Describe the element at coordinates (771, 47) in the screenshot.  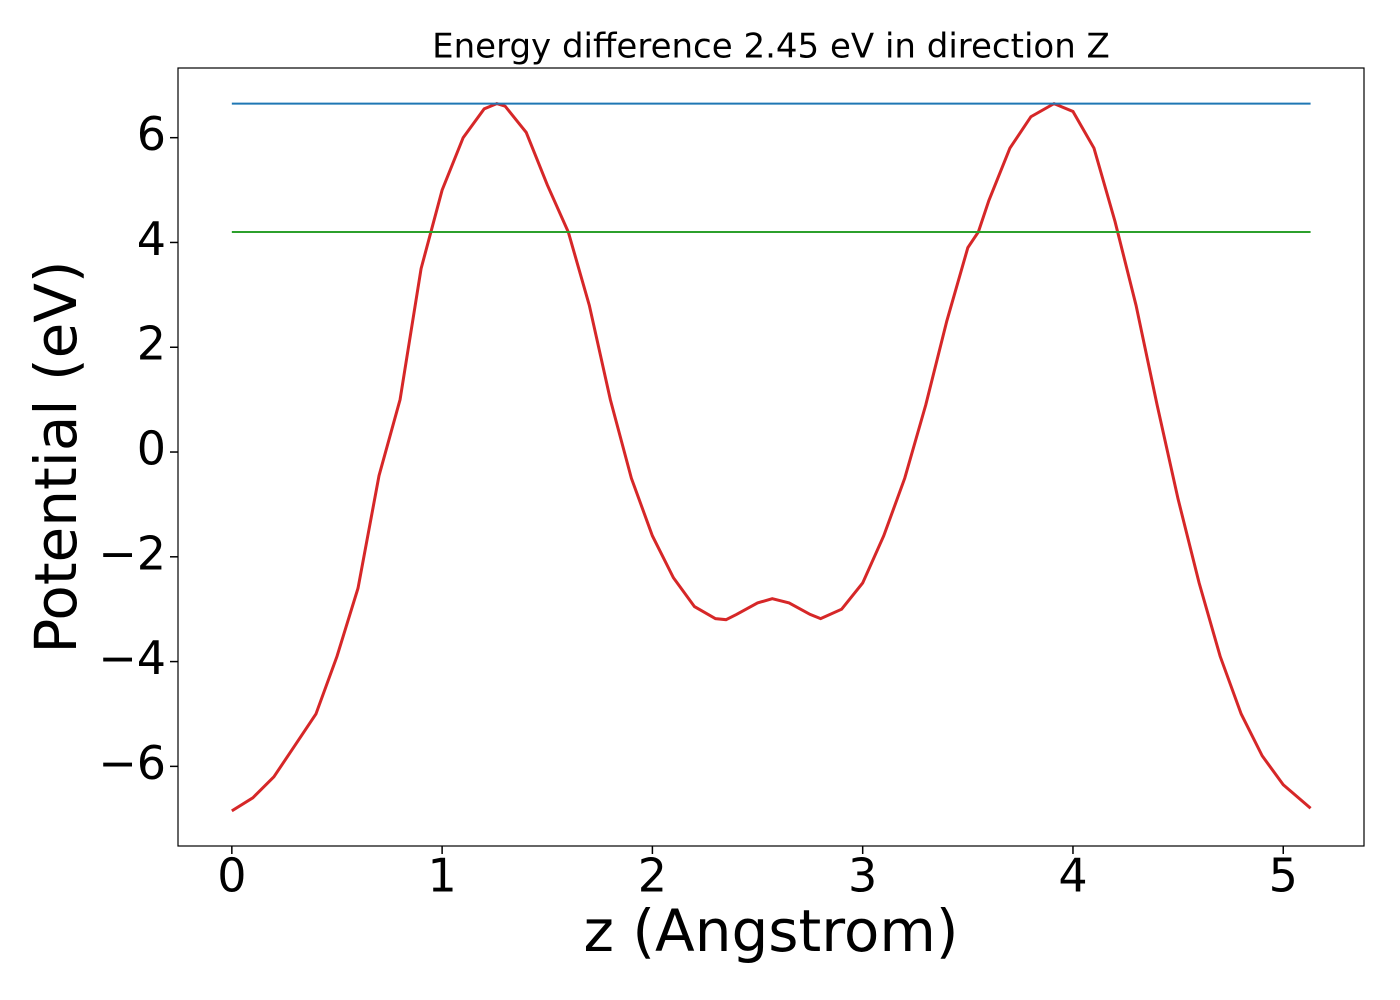
I see `chart-title: Energy difference 2.45 eV in direction Z` at that location.